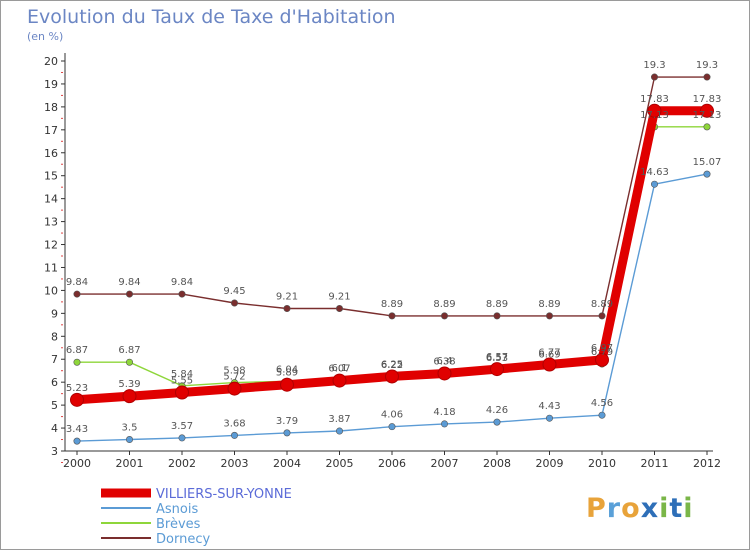  I want to click on y-tick-label: 16, so click(51, 153).